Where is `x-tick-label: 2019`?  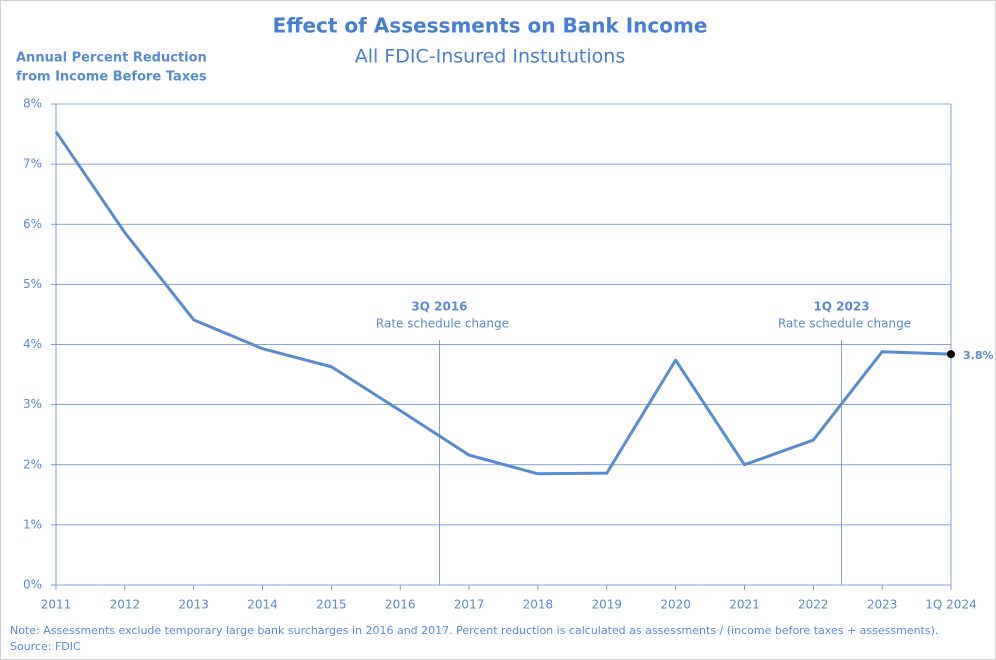 x-tick-label: 2019 is located at coordinates (606, 605).